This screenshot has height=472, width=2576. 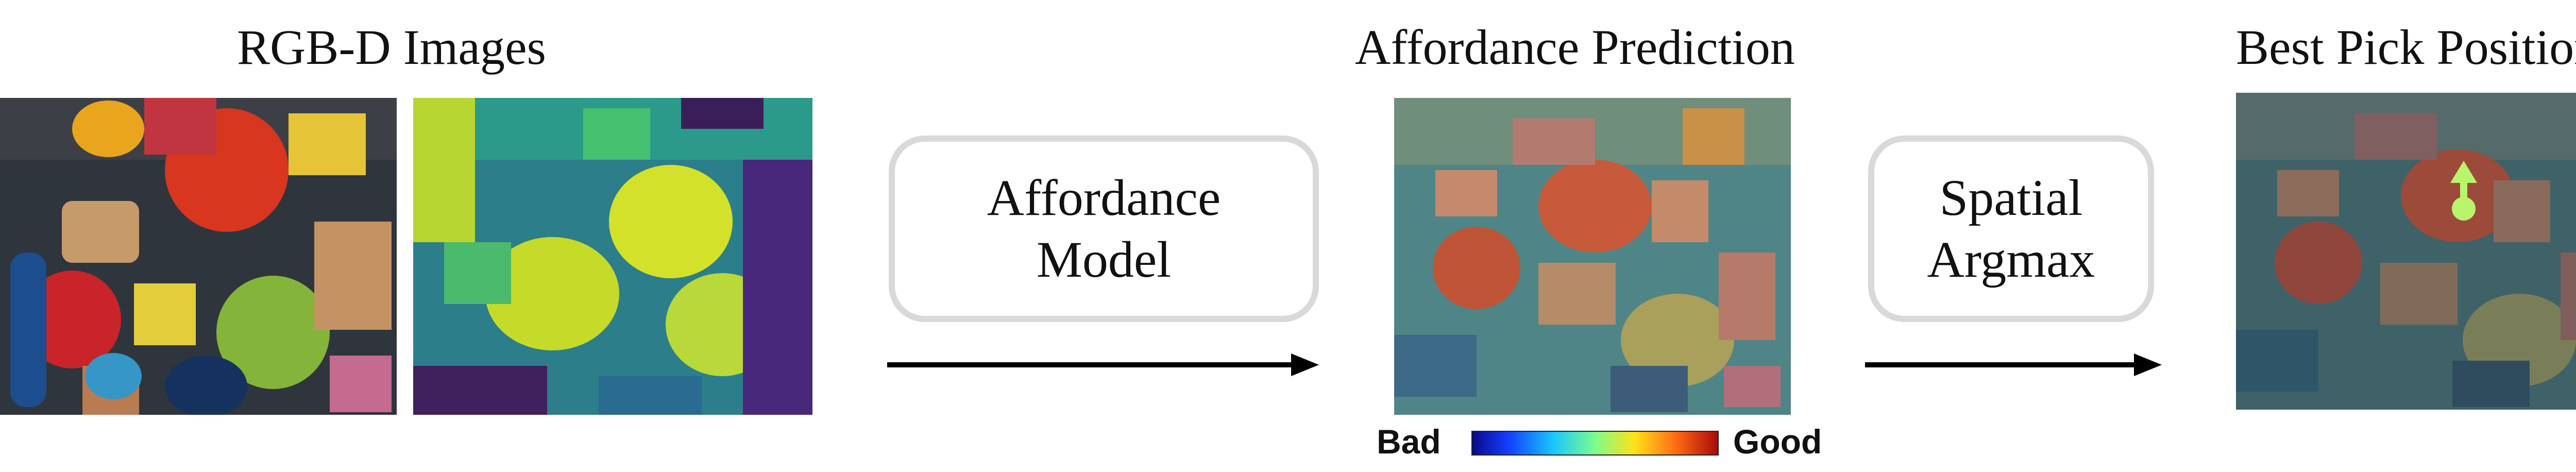 I want to click on depth-image, so click(x=612, y=256).